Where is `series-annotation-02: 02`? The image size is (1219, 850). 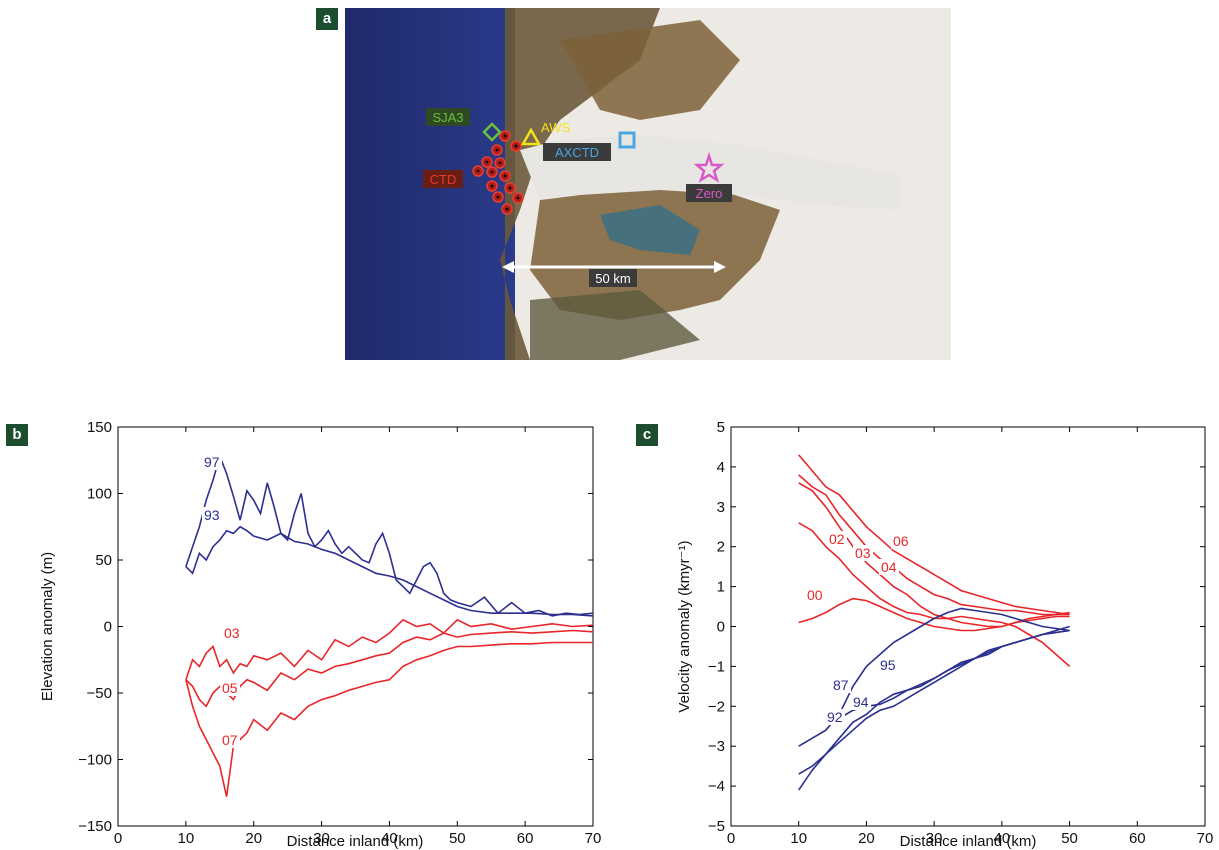 series-annotation-02: 02 is located at coordinates (837, 539).